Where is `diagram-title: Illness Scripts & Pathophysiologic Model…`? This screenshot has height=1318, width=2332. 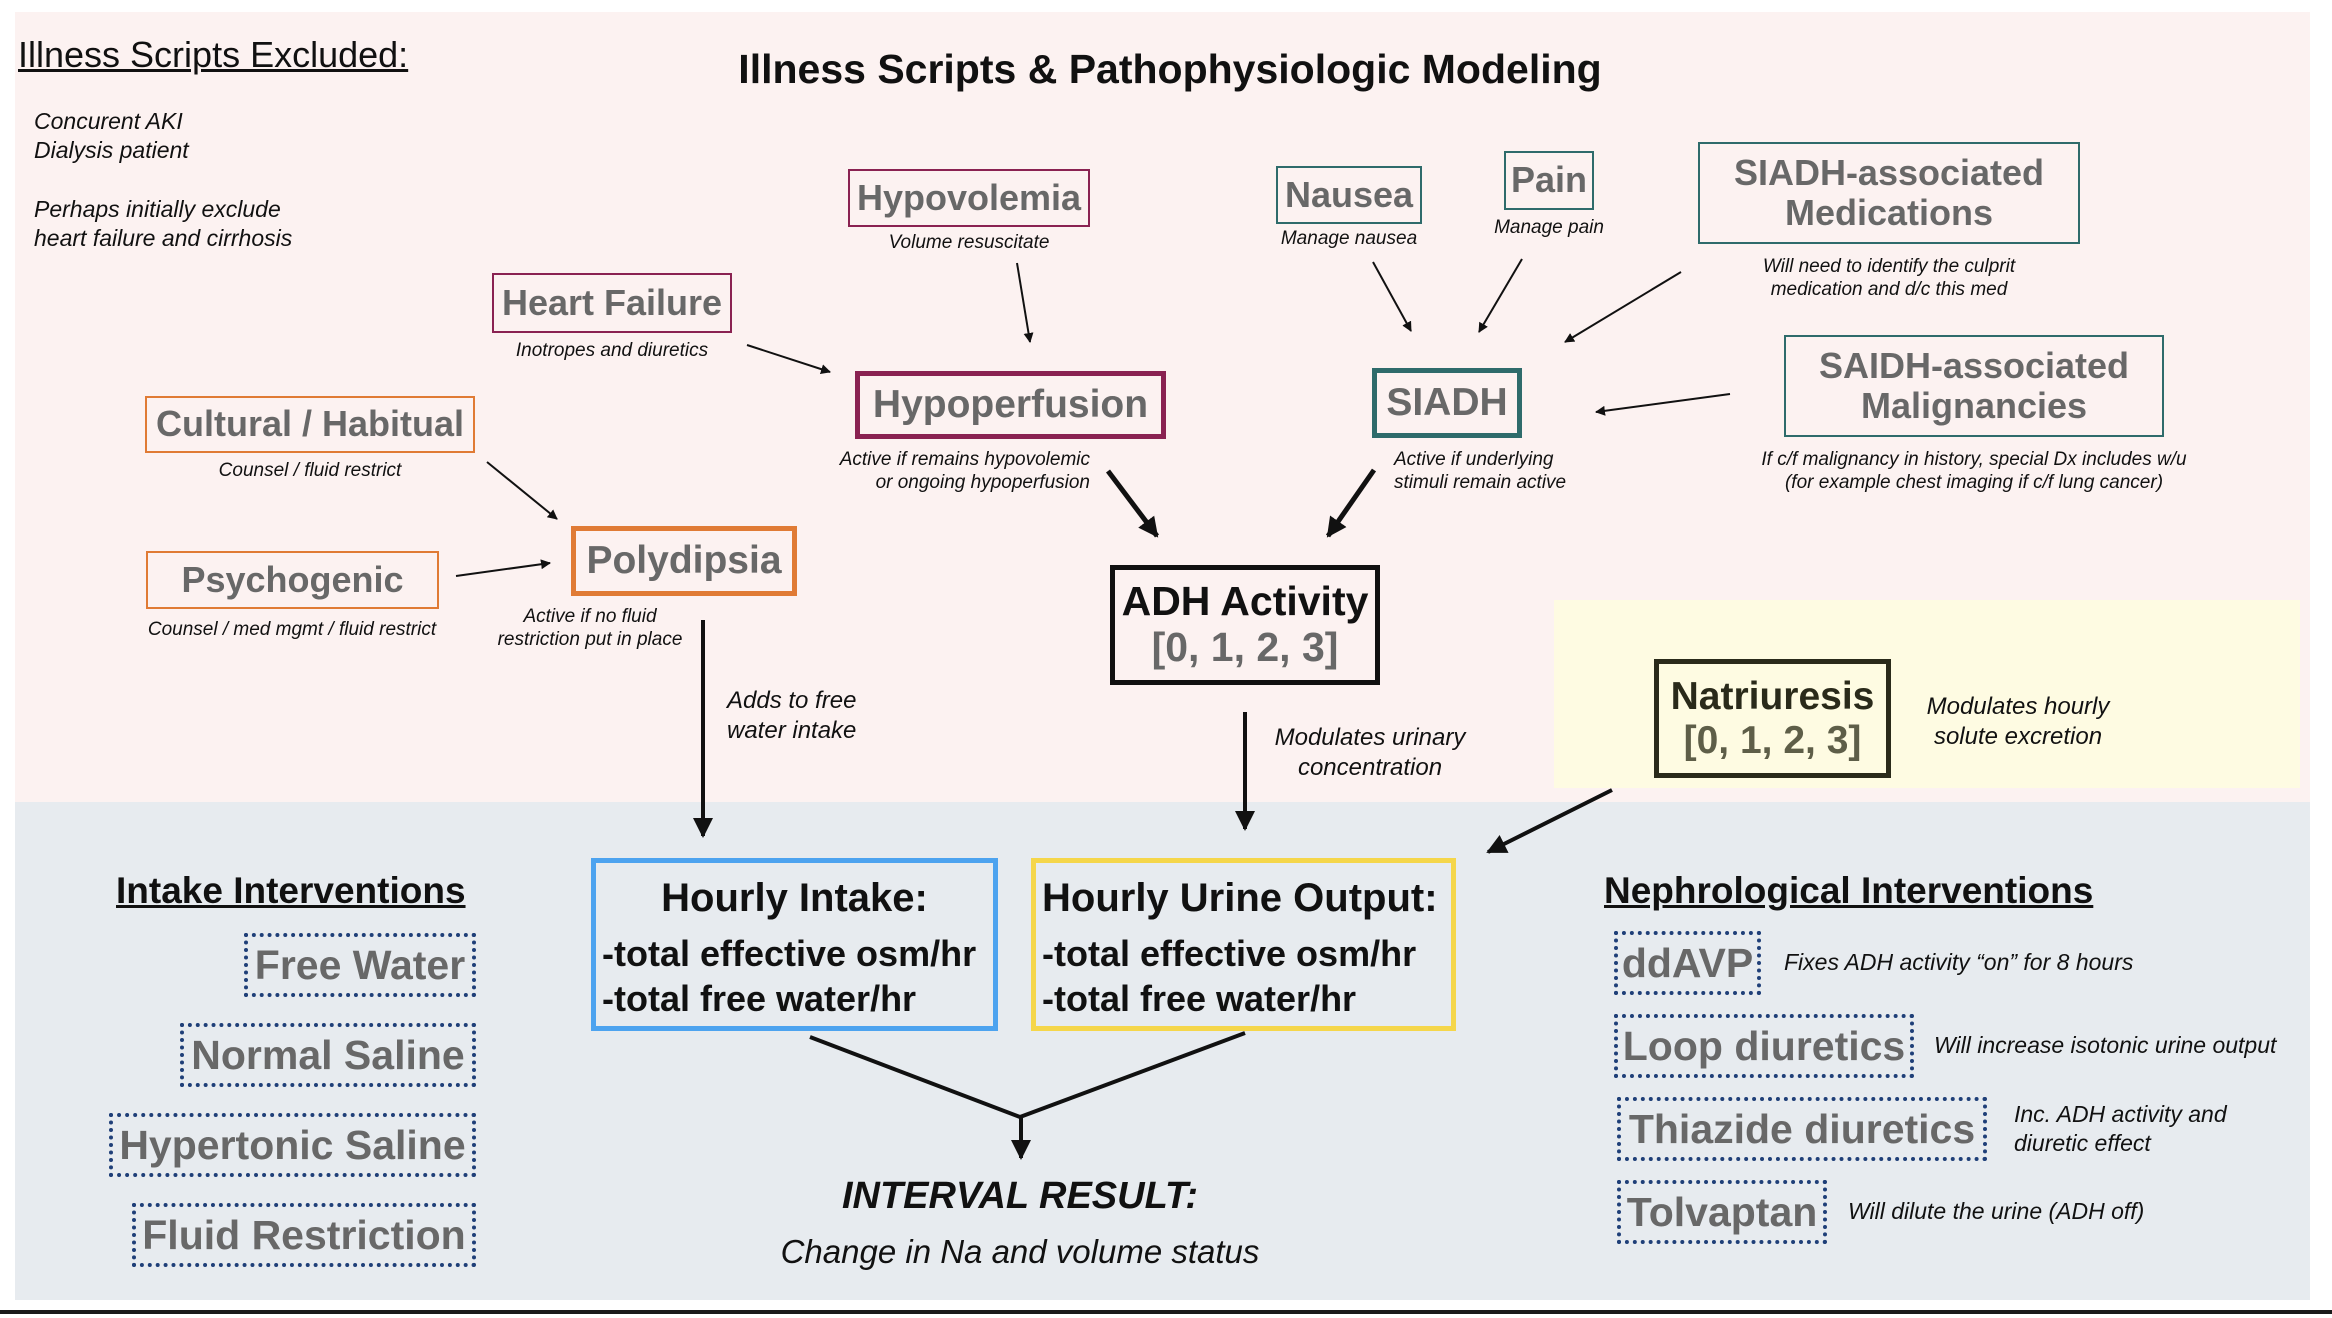
diagram-title: Illness Scripts & Pathophysiologic Model… is located at coordinates (1170, 69).